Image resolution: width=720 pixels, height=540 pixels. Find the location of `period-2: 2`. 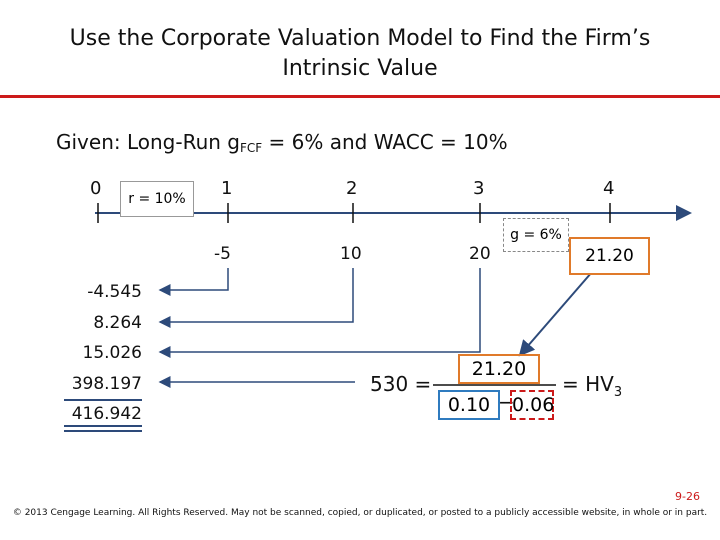

period-2: 2 is located at coordinates (352, 188).